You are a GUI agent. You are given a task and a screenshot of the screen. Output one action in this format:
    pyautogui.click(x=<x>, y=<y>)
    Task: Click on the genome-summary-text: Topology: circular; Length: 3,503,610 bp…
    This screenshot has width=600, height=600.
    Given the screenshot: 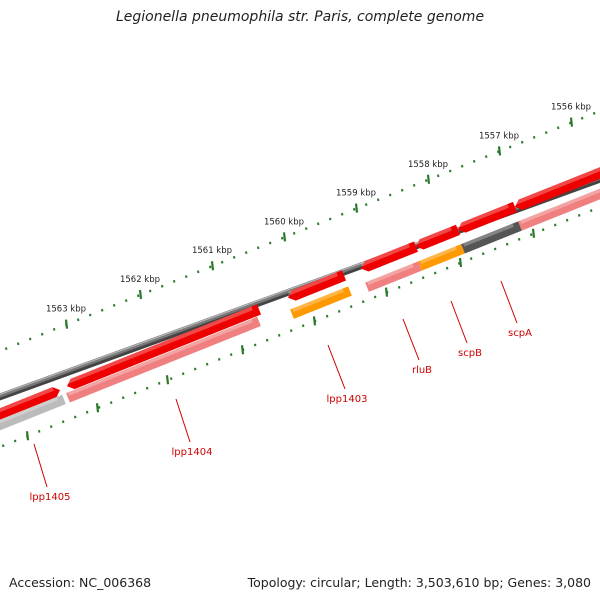 What is the action you would take?
    pyautogui.click(x=419, y=582)
    